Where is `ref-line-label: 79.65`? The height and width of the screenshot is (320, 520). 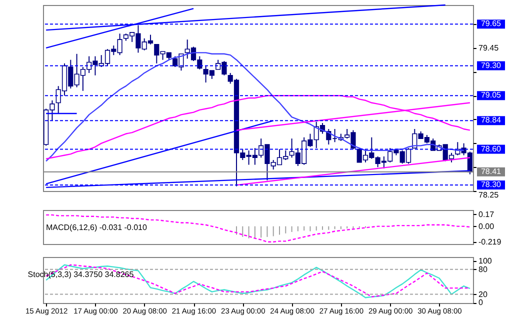 ref-line-label: 79.65 is located at coordinates (491, 23).